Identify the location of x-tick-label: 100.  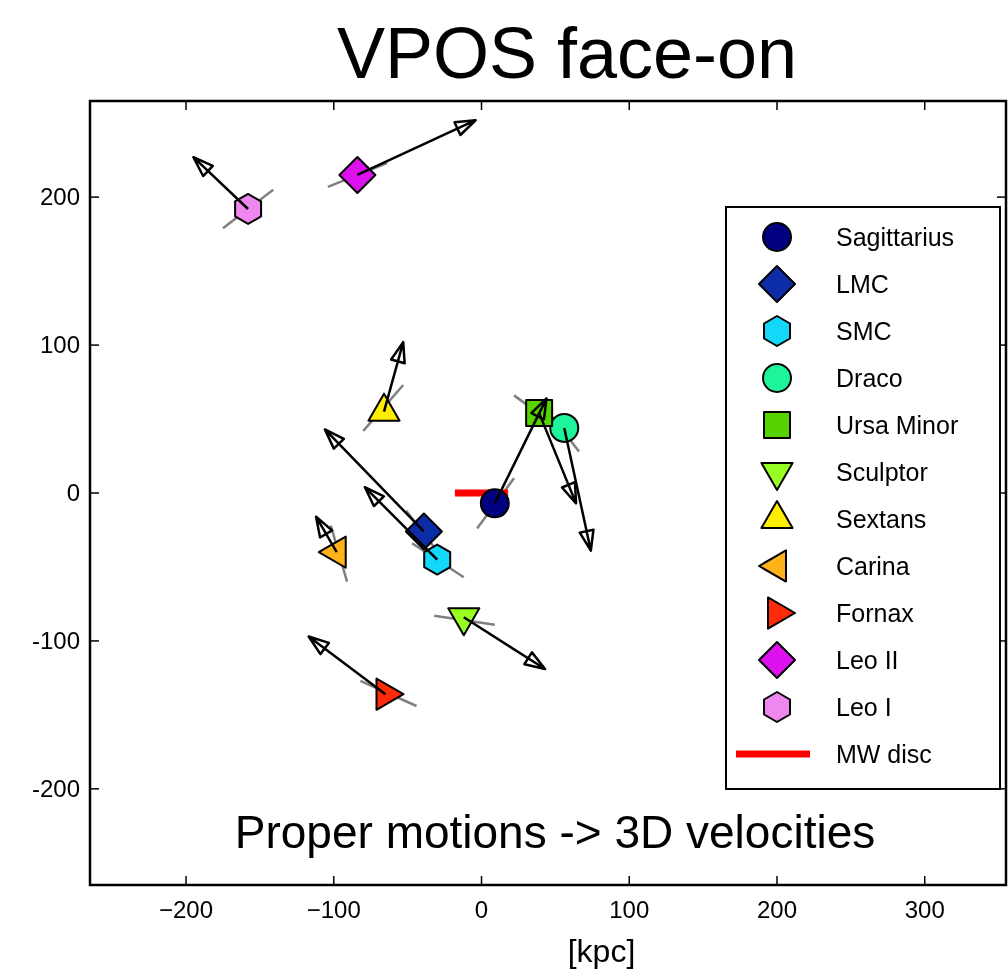
(629, 909).